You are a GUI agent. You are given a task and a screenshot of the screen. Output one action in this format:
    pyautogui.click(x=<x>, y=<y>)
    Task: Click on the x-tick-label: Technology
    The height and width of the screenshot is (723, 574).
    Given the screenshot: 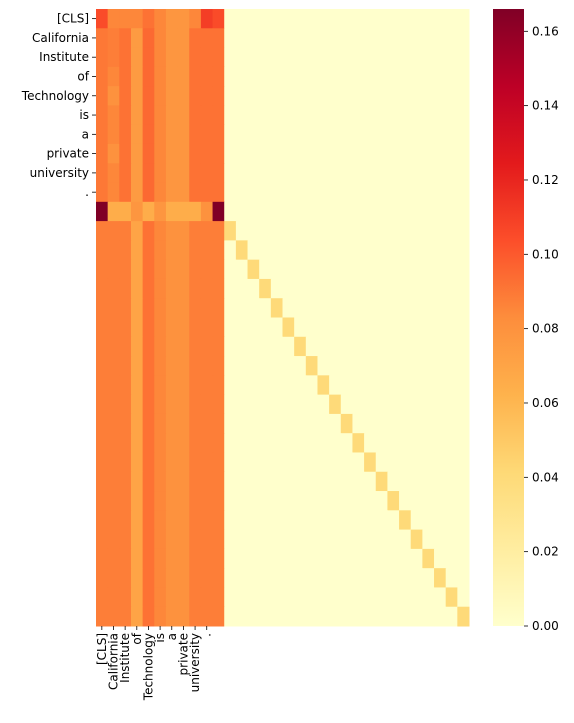 What is the action you would take?
    pyautogui.click(x=148, y=667)
    